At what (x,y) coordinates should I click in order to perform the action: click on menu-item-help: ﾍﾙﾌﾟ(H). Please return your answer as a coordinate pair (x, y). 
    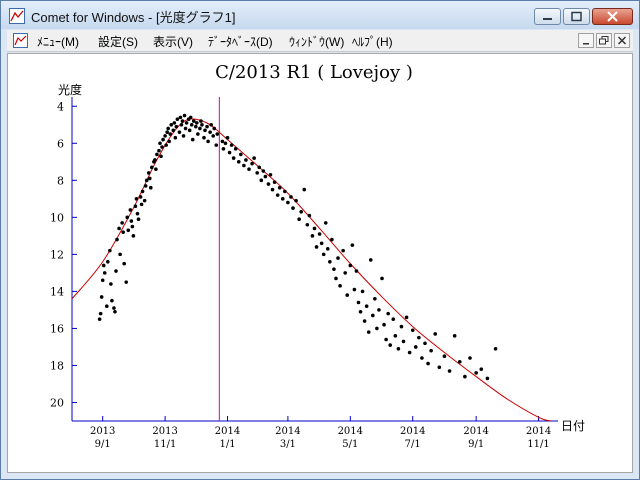
    Looking at the image, I should click on (372, 42).